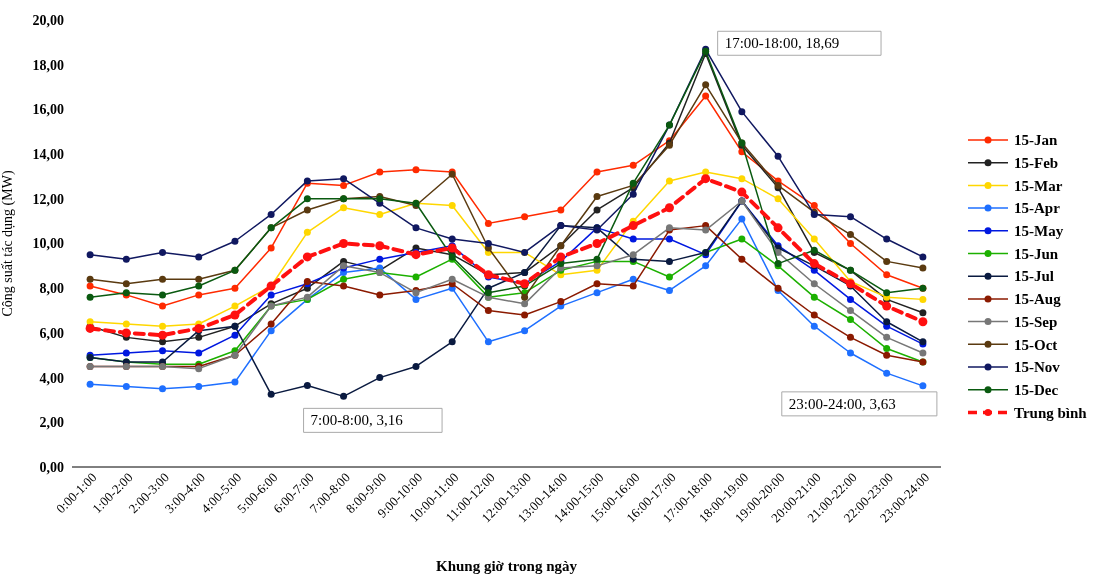 Image resolution: width=1115 pixels, height=575 pixels. Describe the element at coordinates (1036, 253) in the screenshot. I see `legend-label: 15-Jun` at that location.